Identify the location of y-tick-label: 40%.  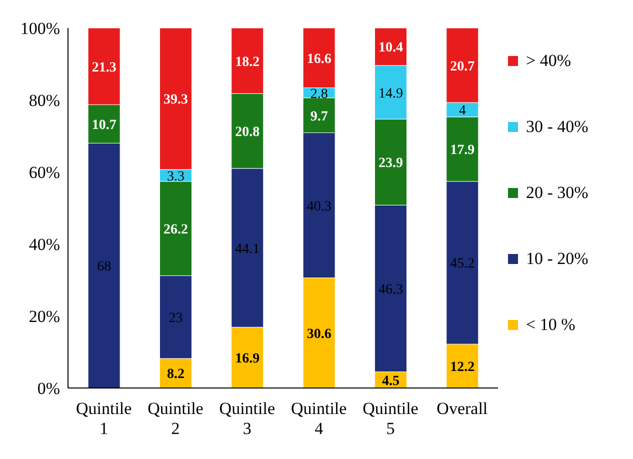
(44, 244).